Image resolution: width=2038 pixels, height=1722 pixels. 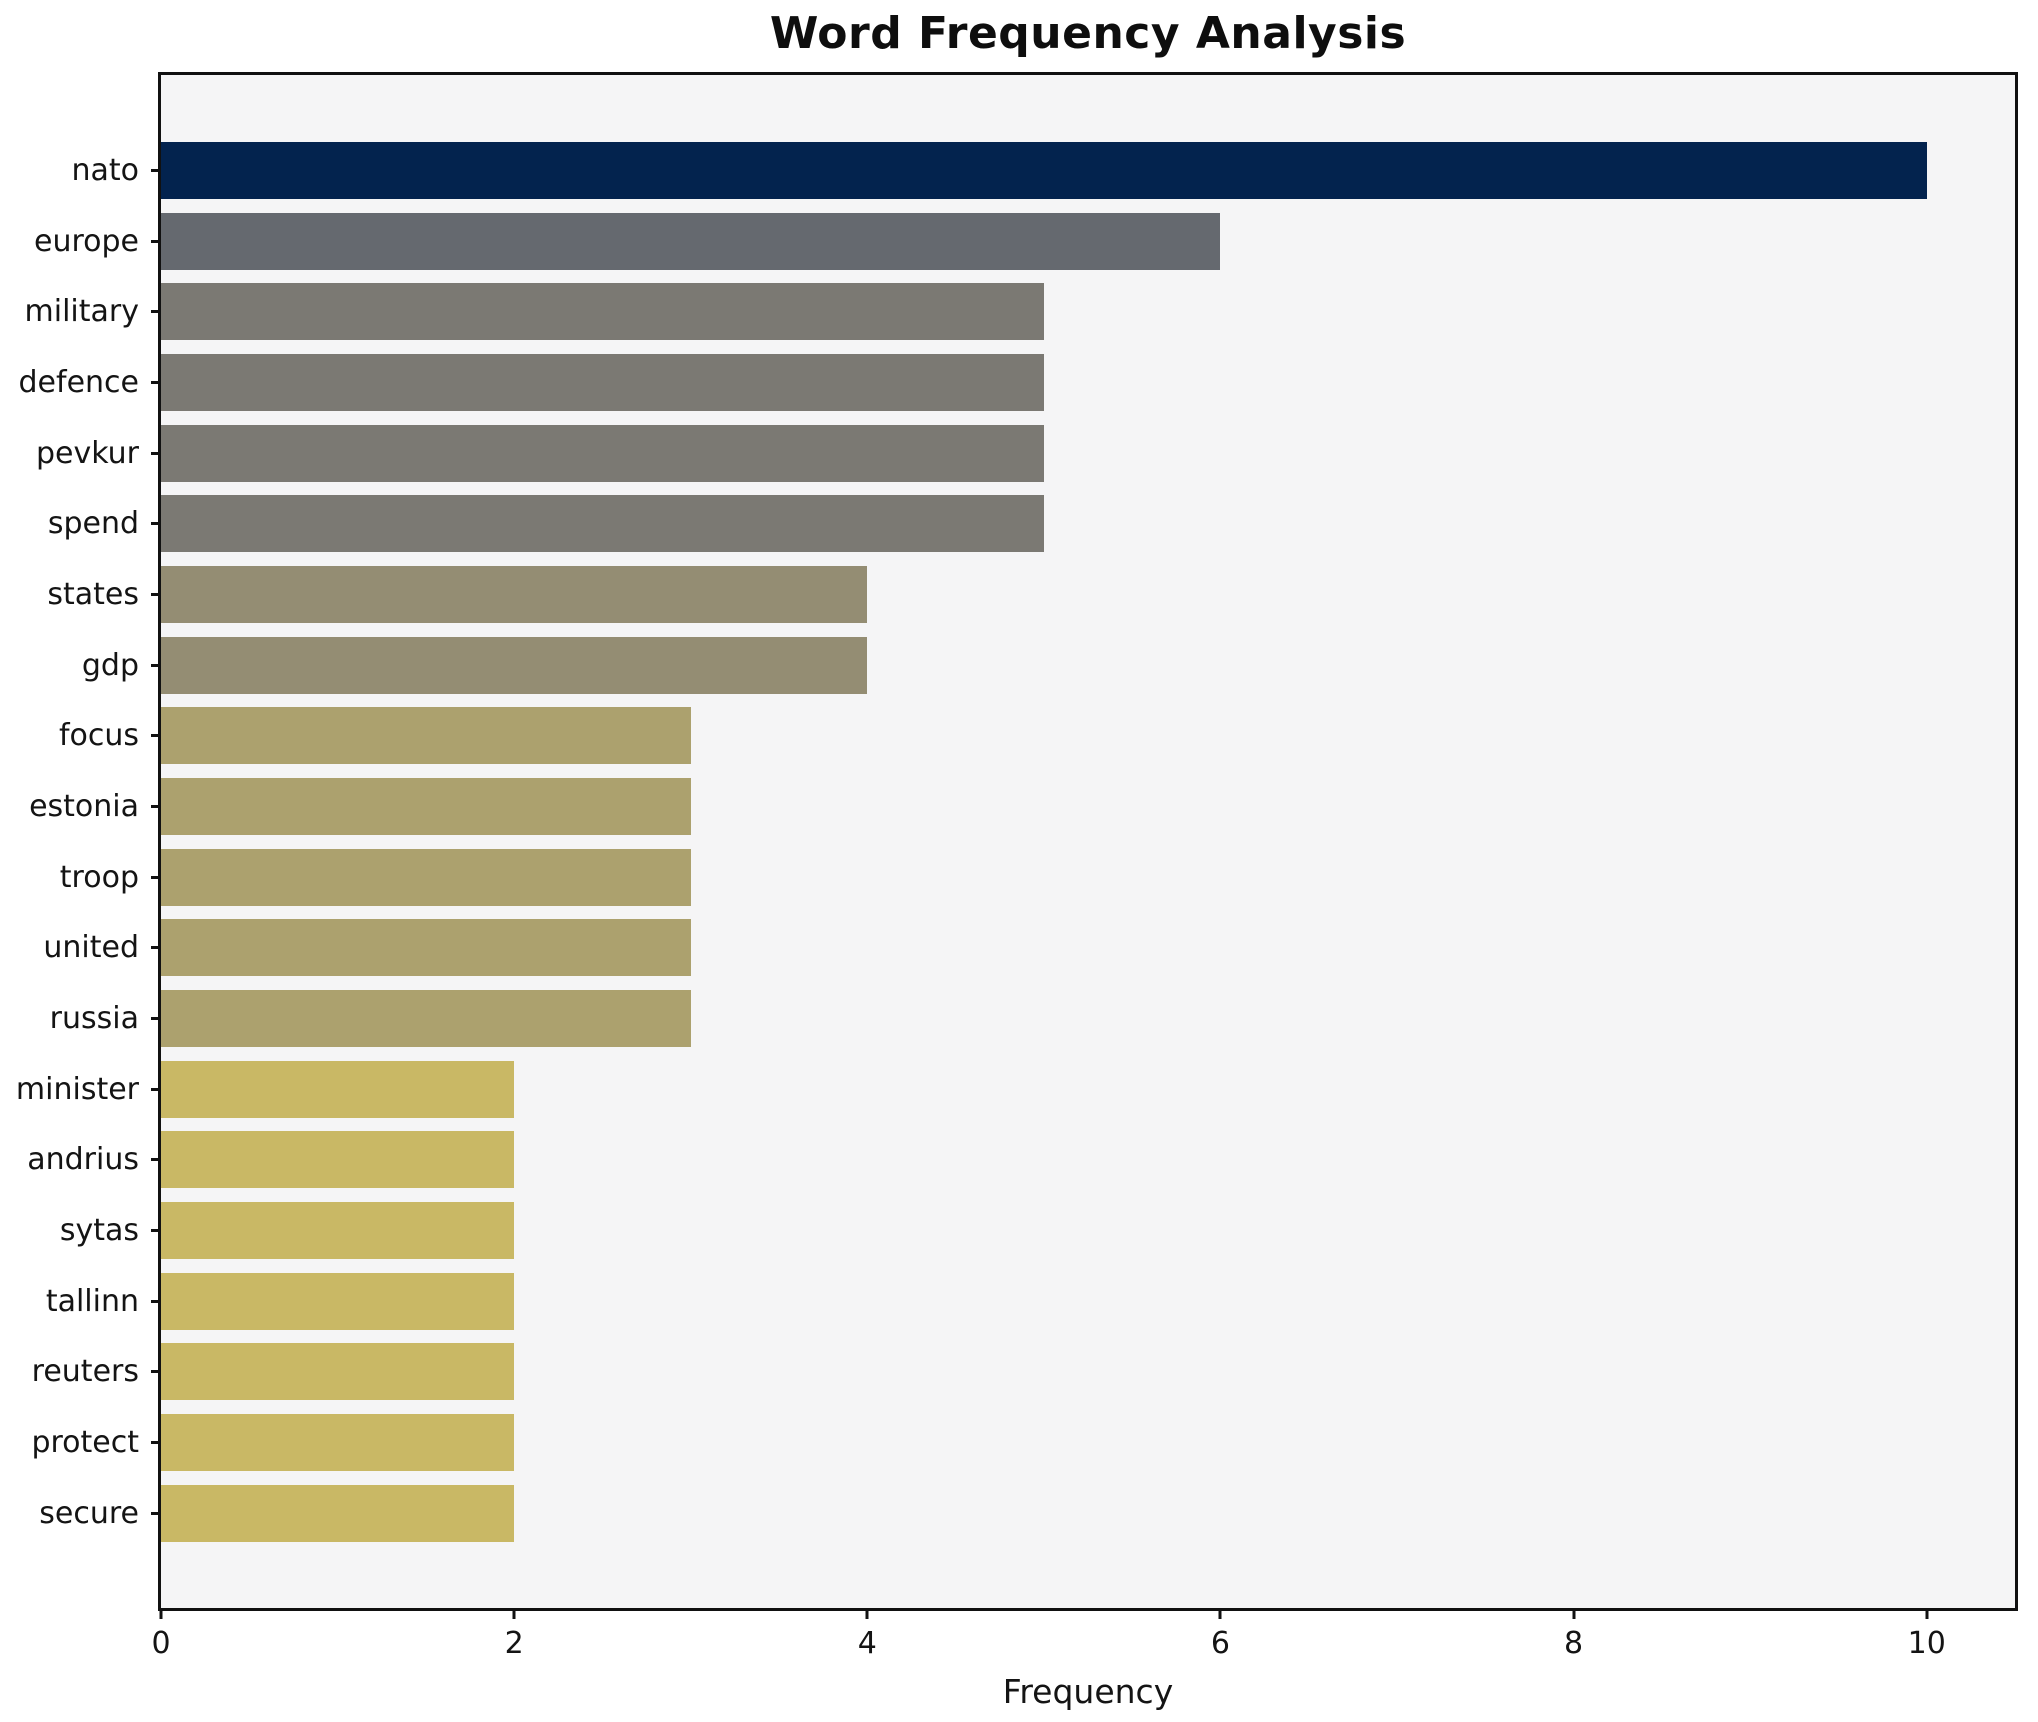 I want to click on bar-spend, so click(x=602, y=524).